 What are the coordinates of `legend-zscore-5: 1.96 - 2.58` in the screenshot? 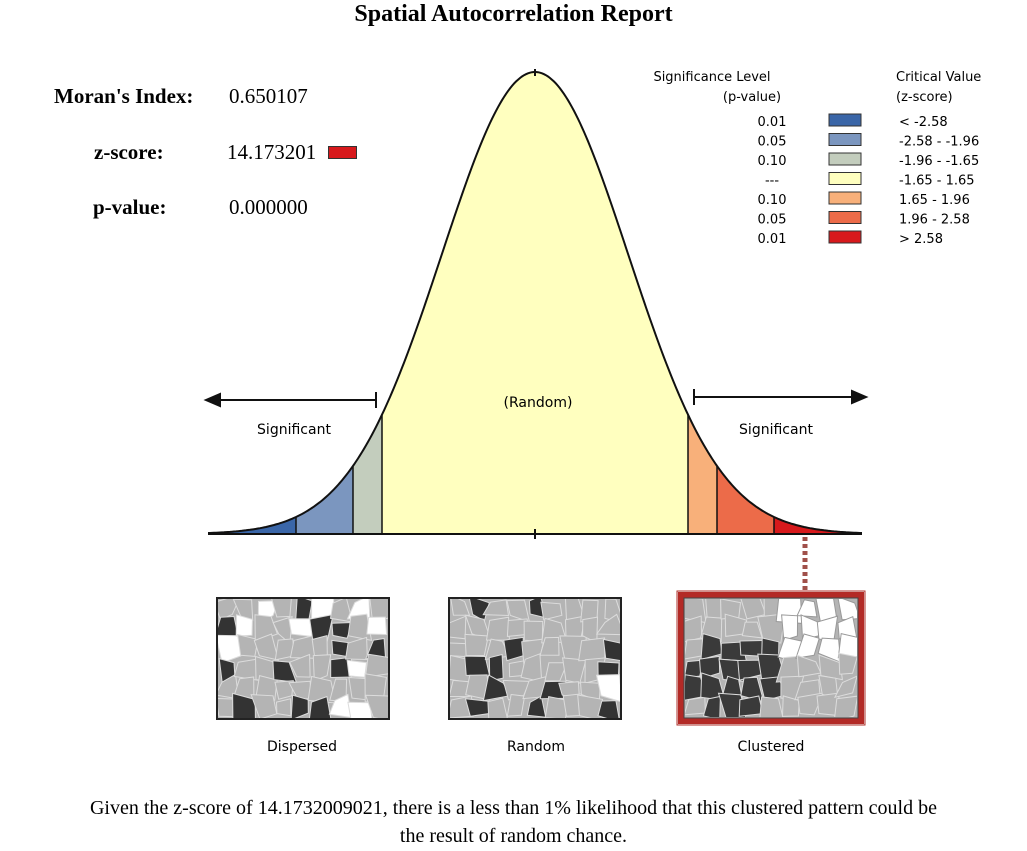 It's located at (934, 220).